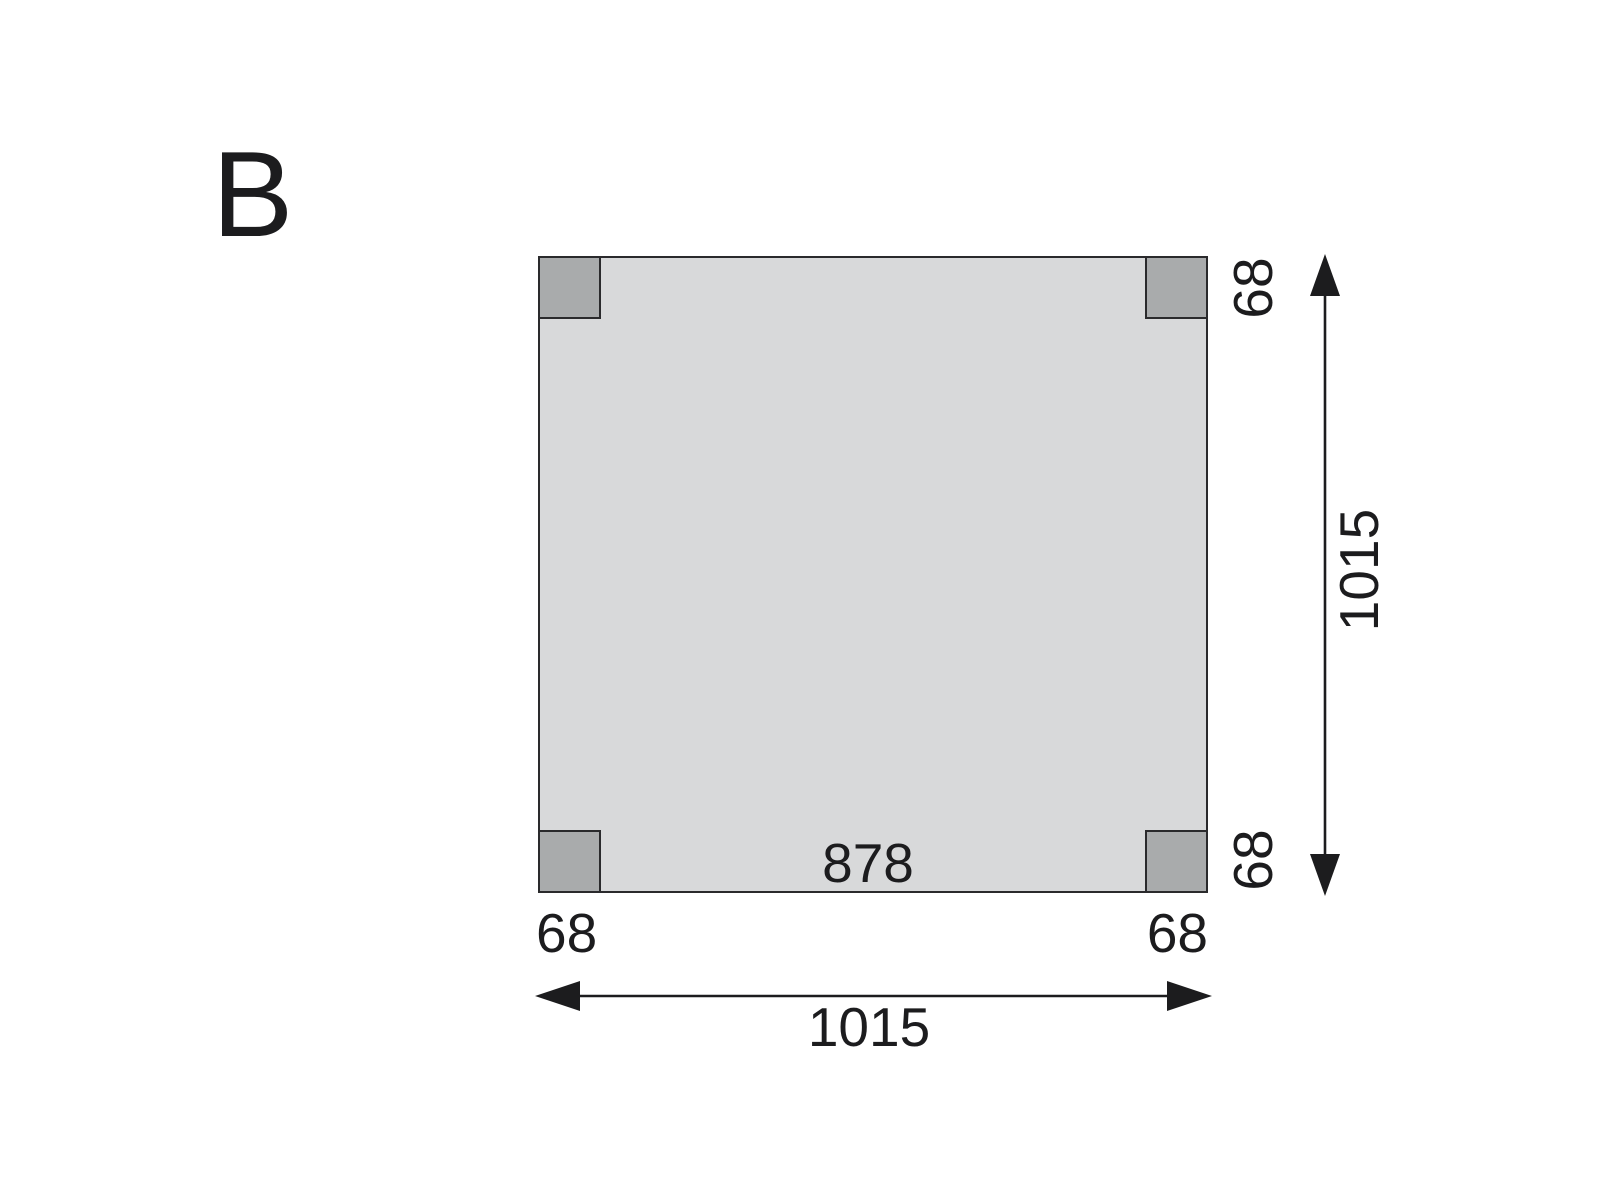  I want to click on corner-post-top-right, so click(1176, 287).